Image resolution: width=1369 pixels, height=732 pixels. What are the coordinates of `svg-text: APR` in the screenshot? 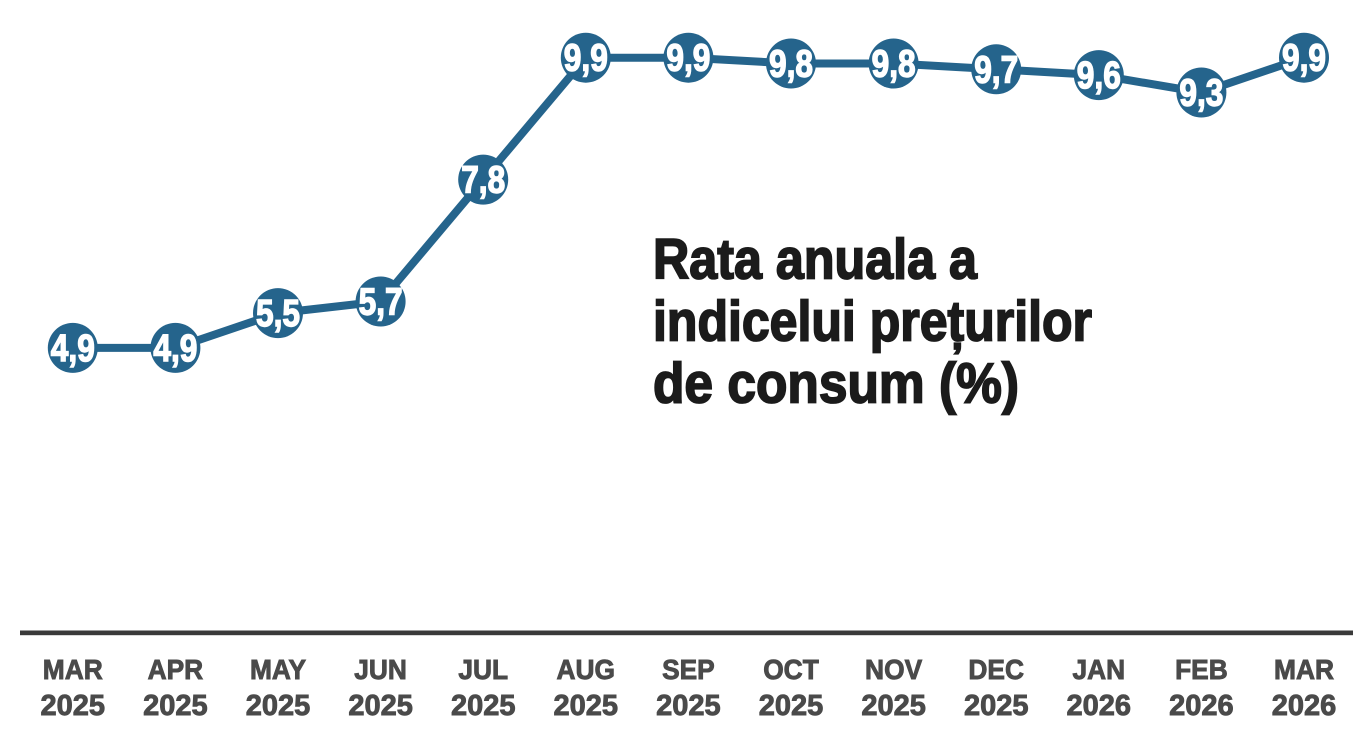 It's located at (176, 669).